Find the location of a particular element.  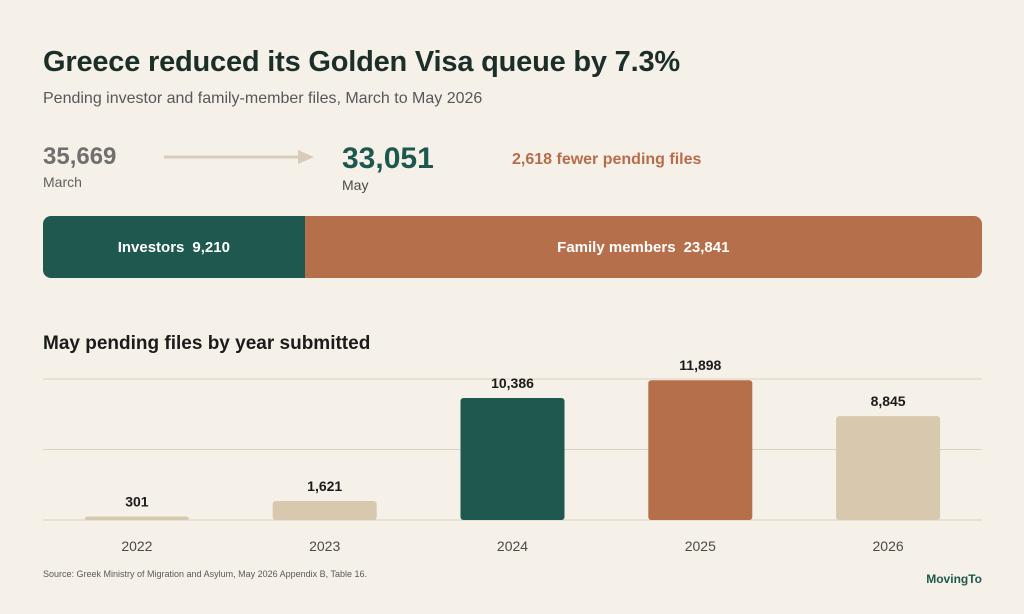

x-tick-label-2022: 2022 is located at coordinates (136, 546).